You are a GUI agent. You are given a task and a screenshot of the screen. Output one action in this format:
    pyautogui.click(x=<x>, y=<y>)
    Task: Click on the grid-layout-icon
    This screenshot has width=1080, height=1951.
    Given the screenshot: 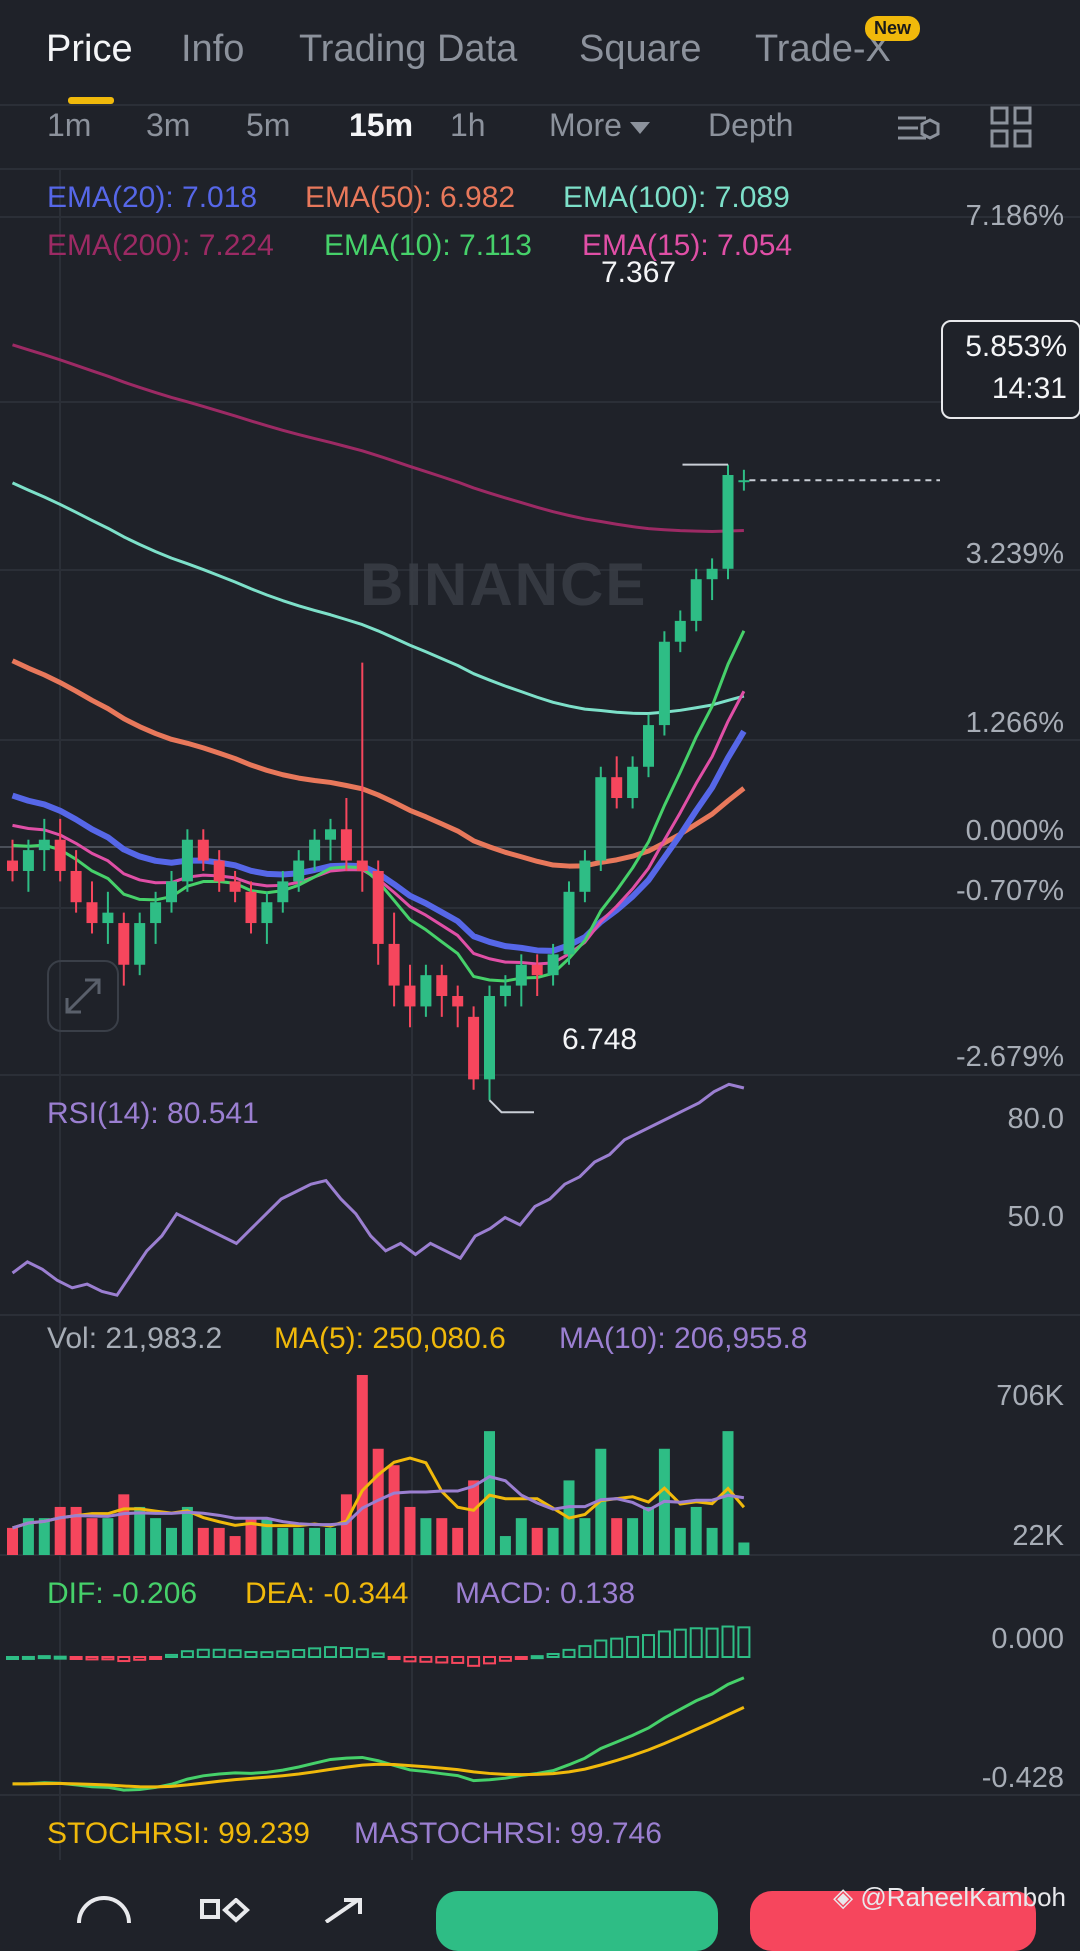 What is the action you would take?
    pyautogui.click(x=1011, y=127)
    